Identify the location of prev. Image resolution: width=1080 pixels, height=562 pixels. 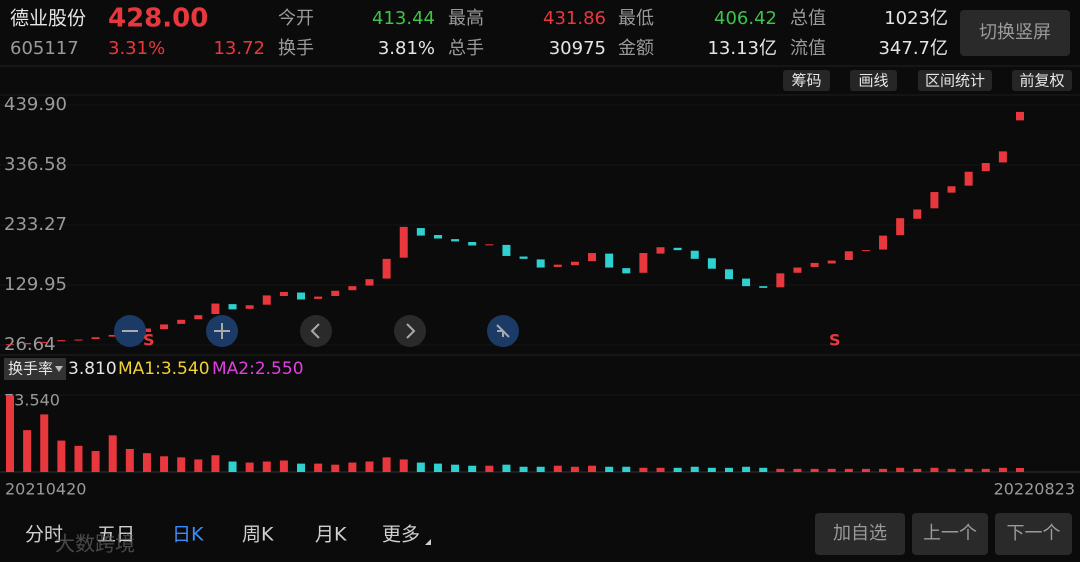
(316, 331).